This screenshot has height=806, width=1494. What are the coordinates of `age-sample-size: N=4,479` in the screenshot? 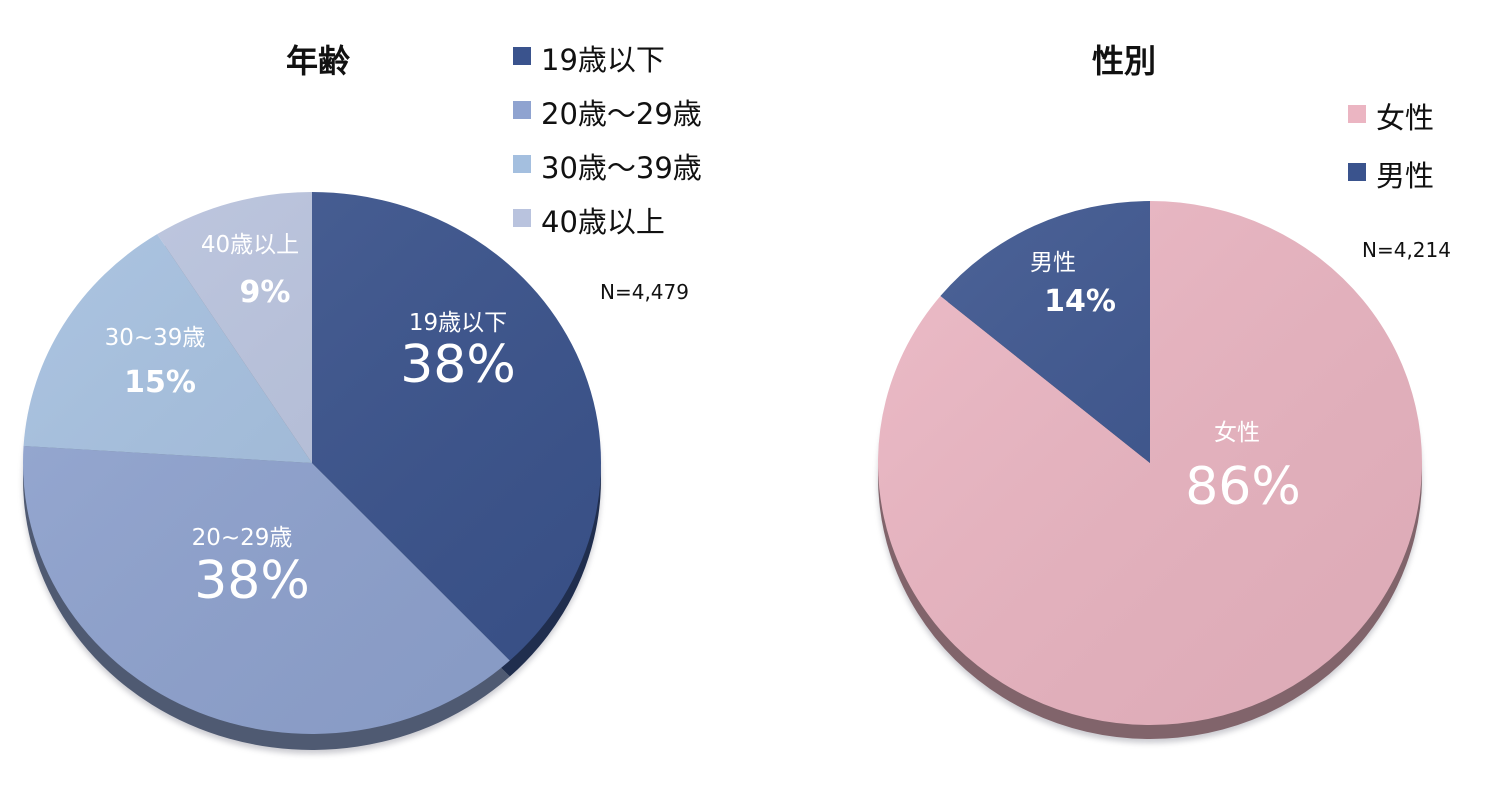 It's located at (644, 292).